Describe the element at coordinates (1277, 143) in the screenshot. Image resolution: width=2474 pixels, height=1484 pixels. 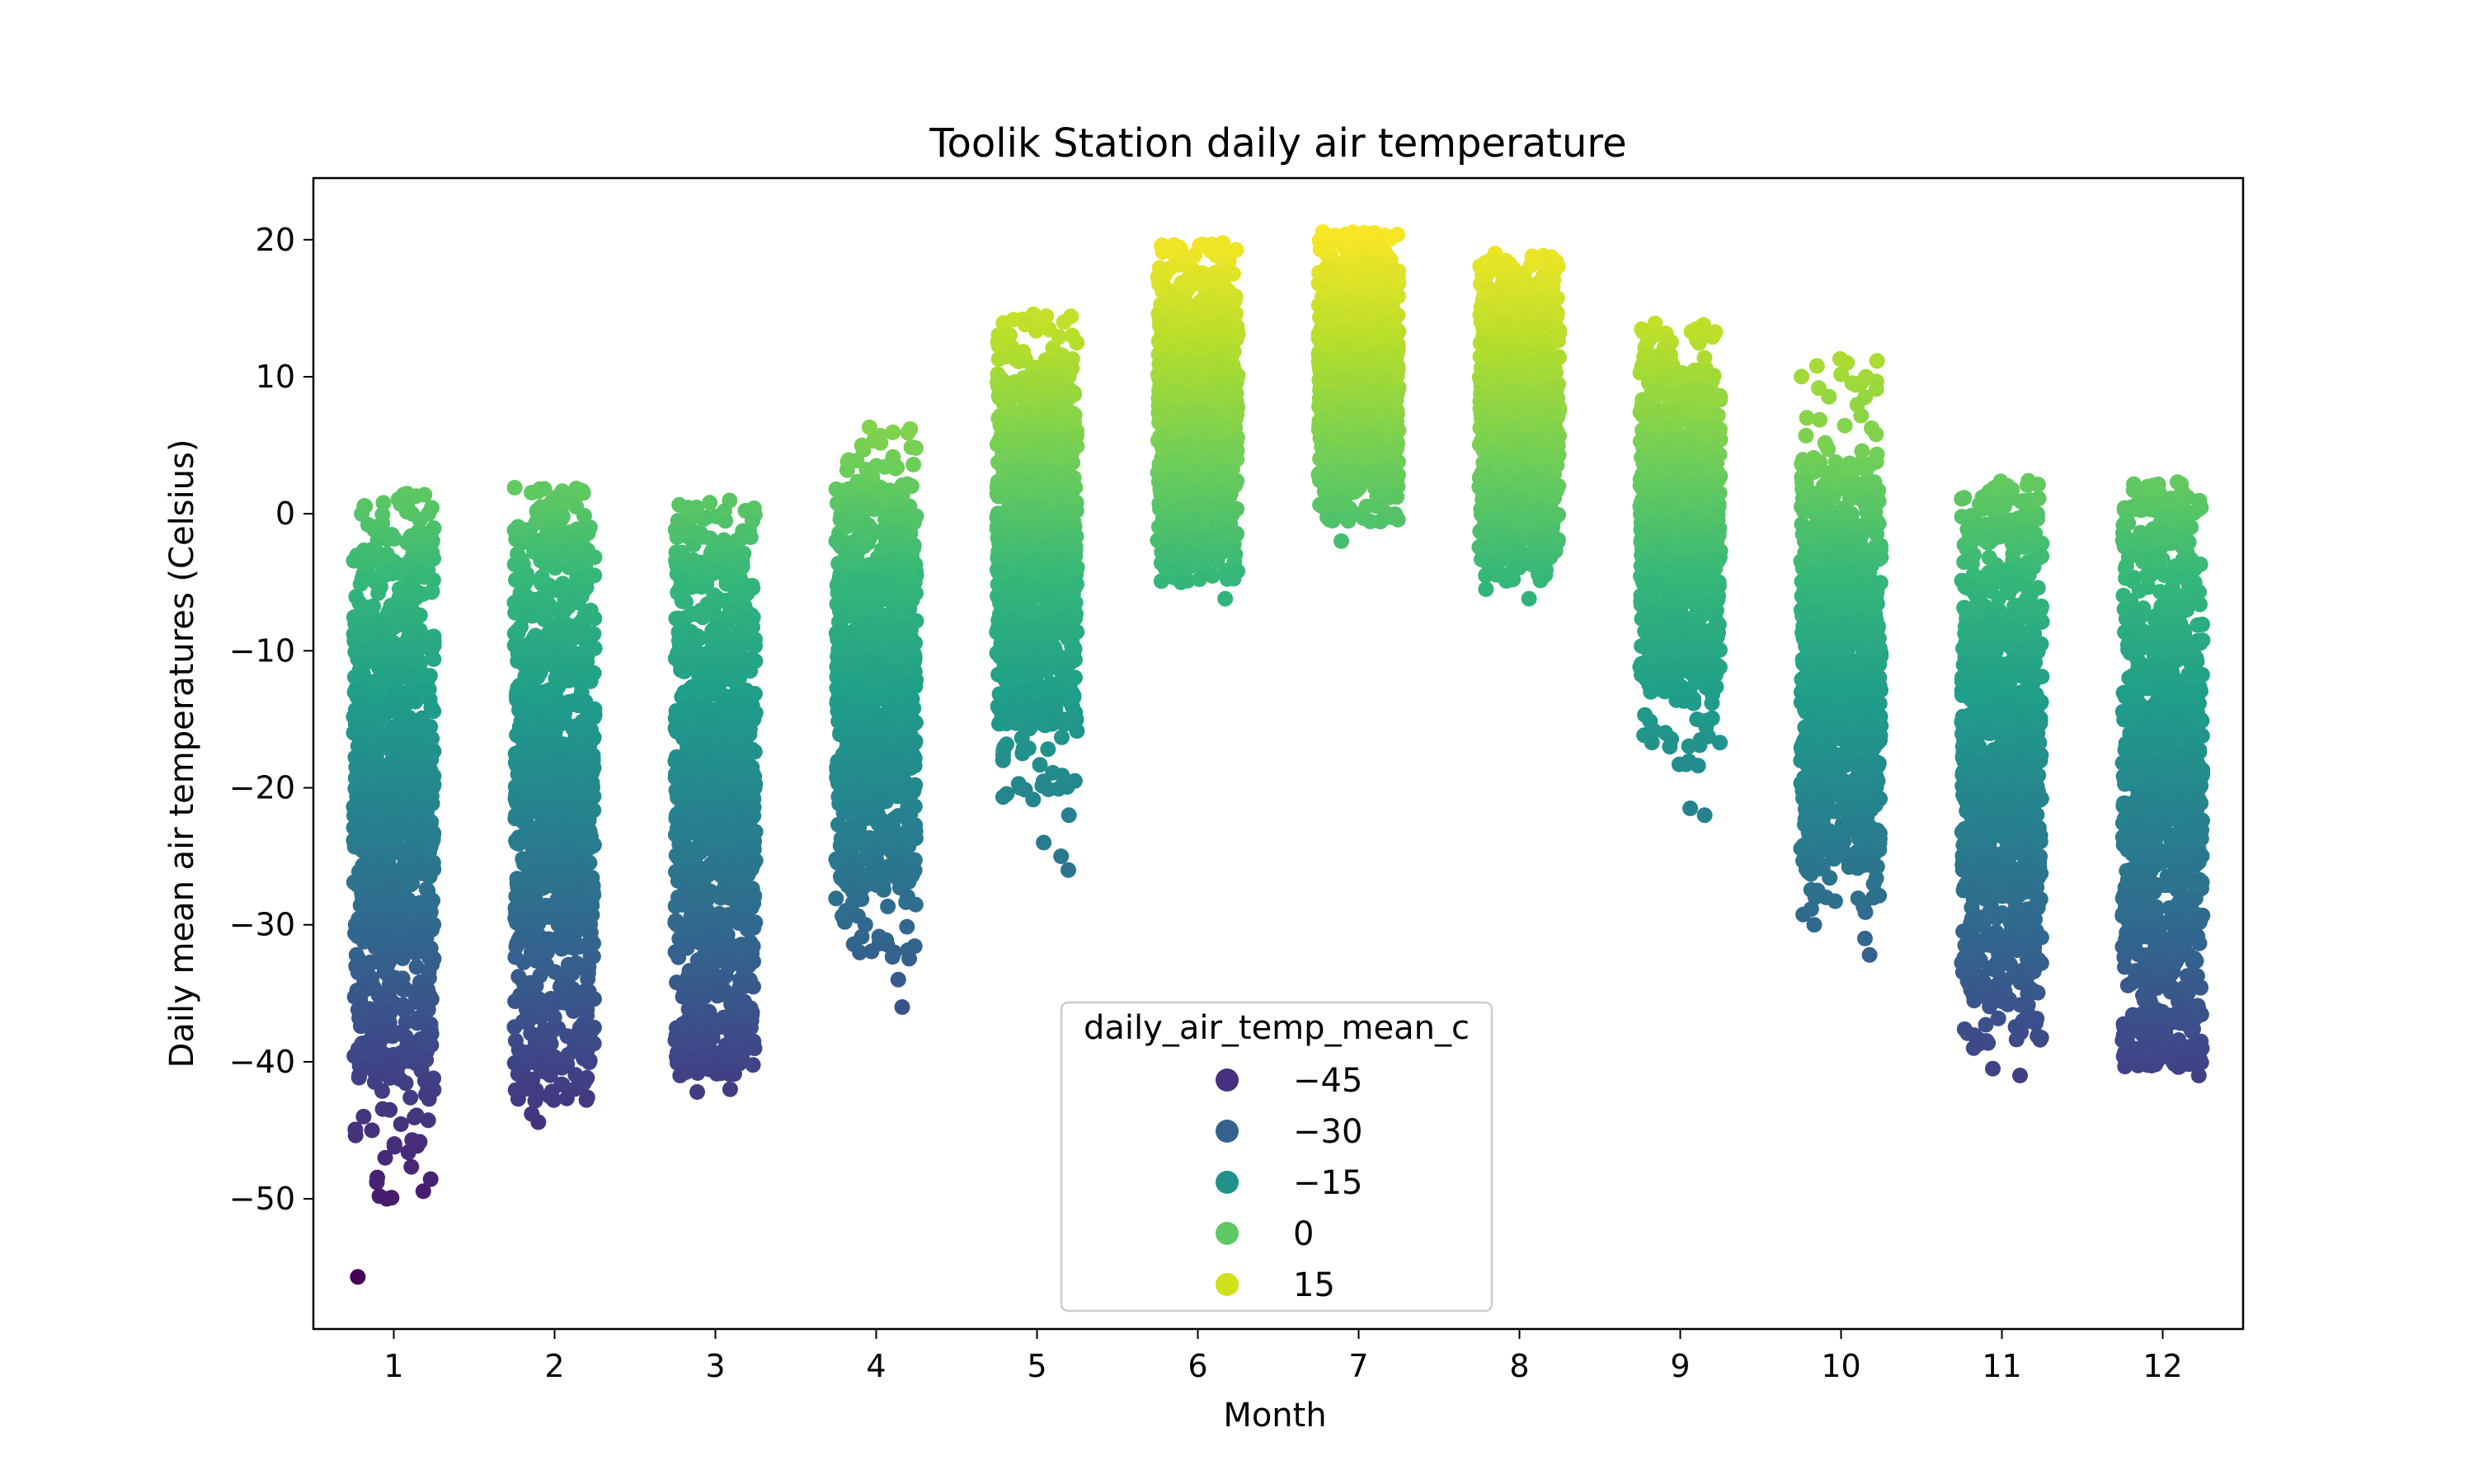
I see `chart-title: Toolik Station daily air temperature` at that location.